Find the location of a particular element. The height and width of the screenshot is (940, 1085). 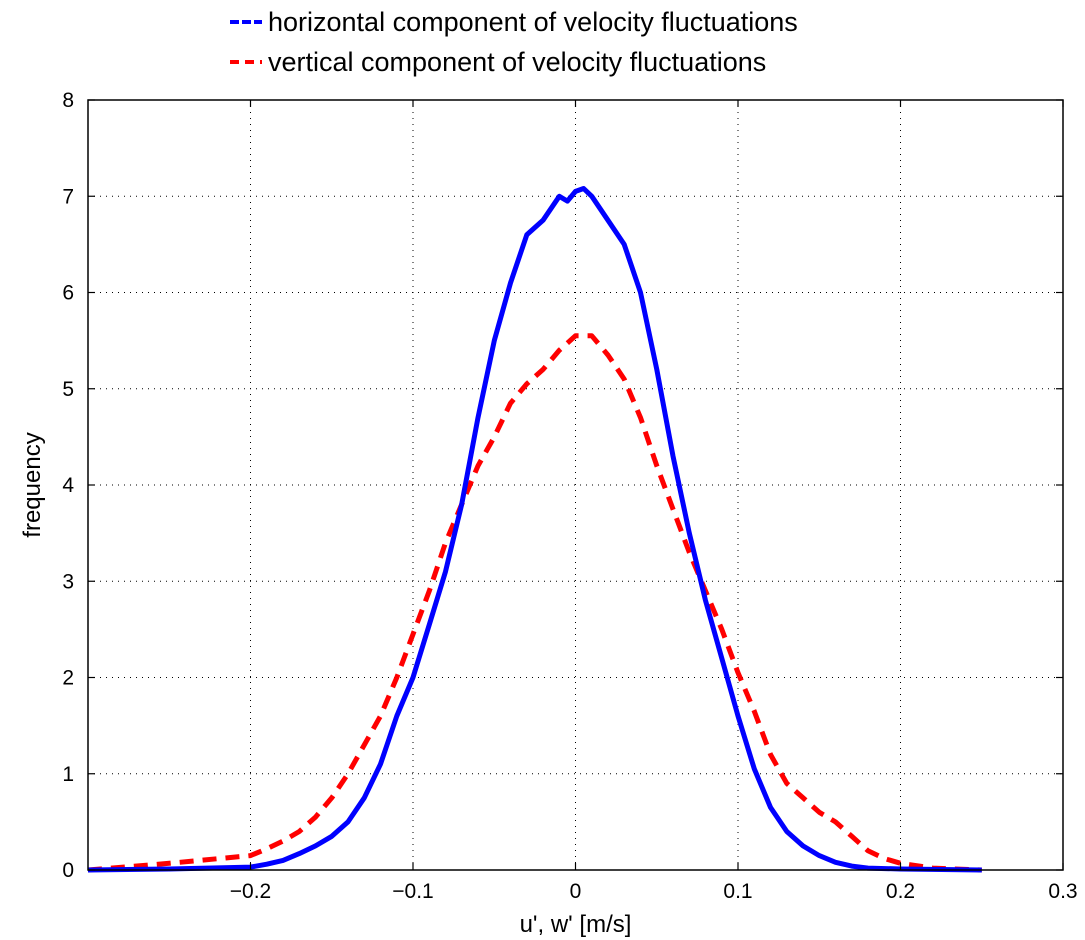

x-tick-label: −0.1 is located at coordinates (412, 891).